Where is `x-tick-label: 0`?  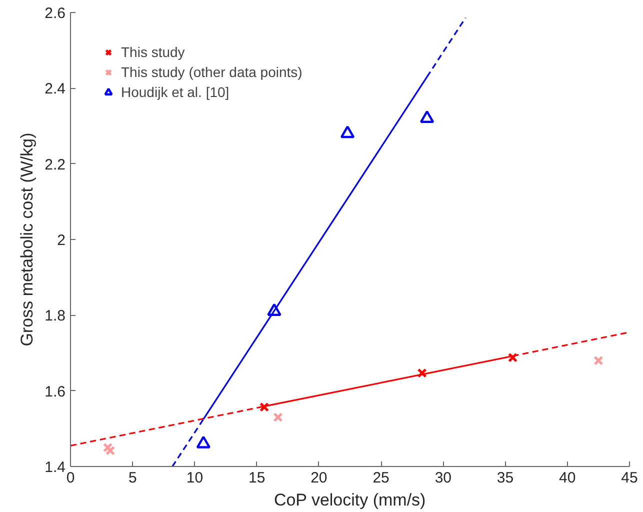 x-tick-label: 0 is located at coordinates (70, 478).